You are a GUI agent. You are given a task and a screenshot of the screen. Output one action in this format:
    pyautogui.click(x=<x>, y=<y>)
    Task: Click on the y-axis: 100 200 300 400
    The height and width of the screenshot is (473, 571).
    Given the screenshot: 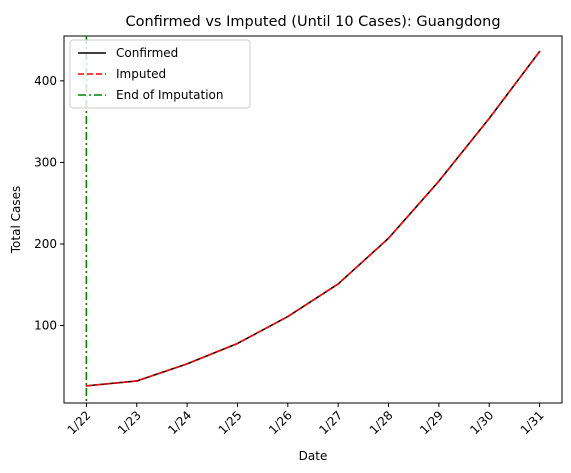 What is the action you would take?
    pyautogui.click(x=49, y=203)
    